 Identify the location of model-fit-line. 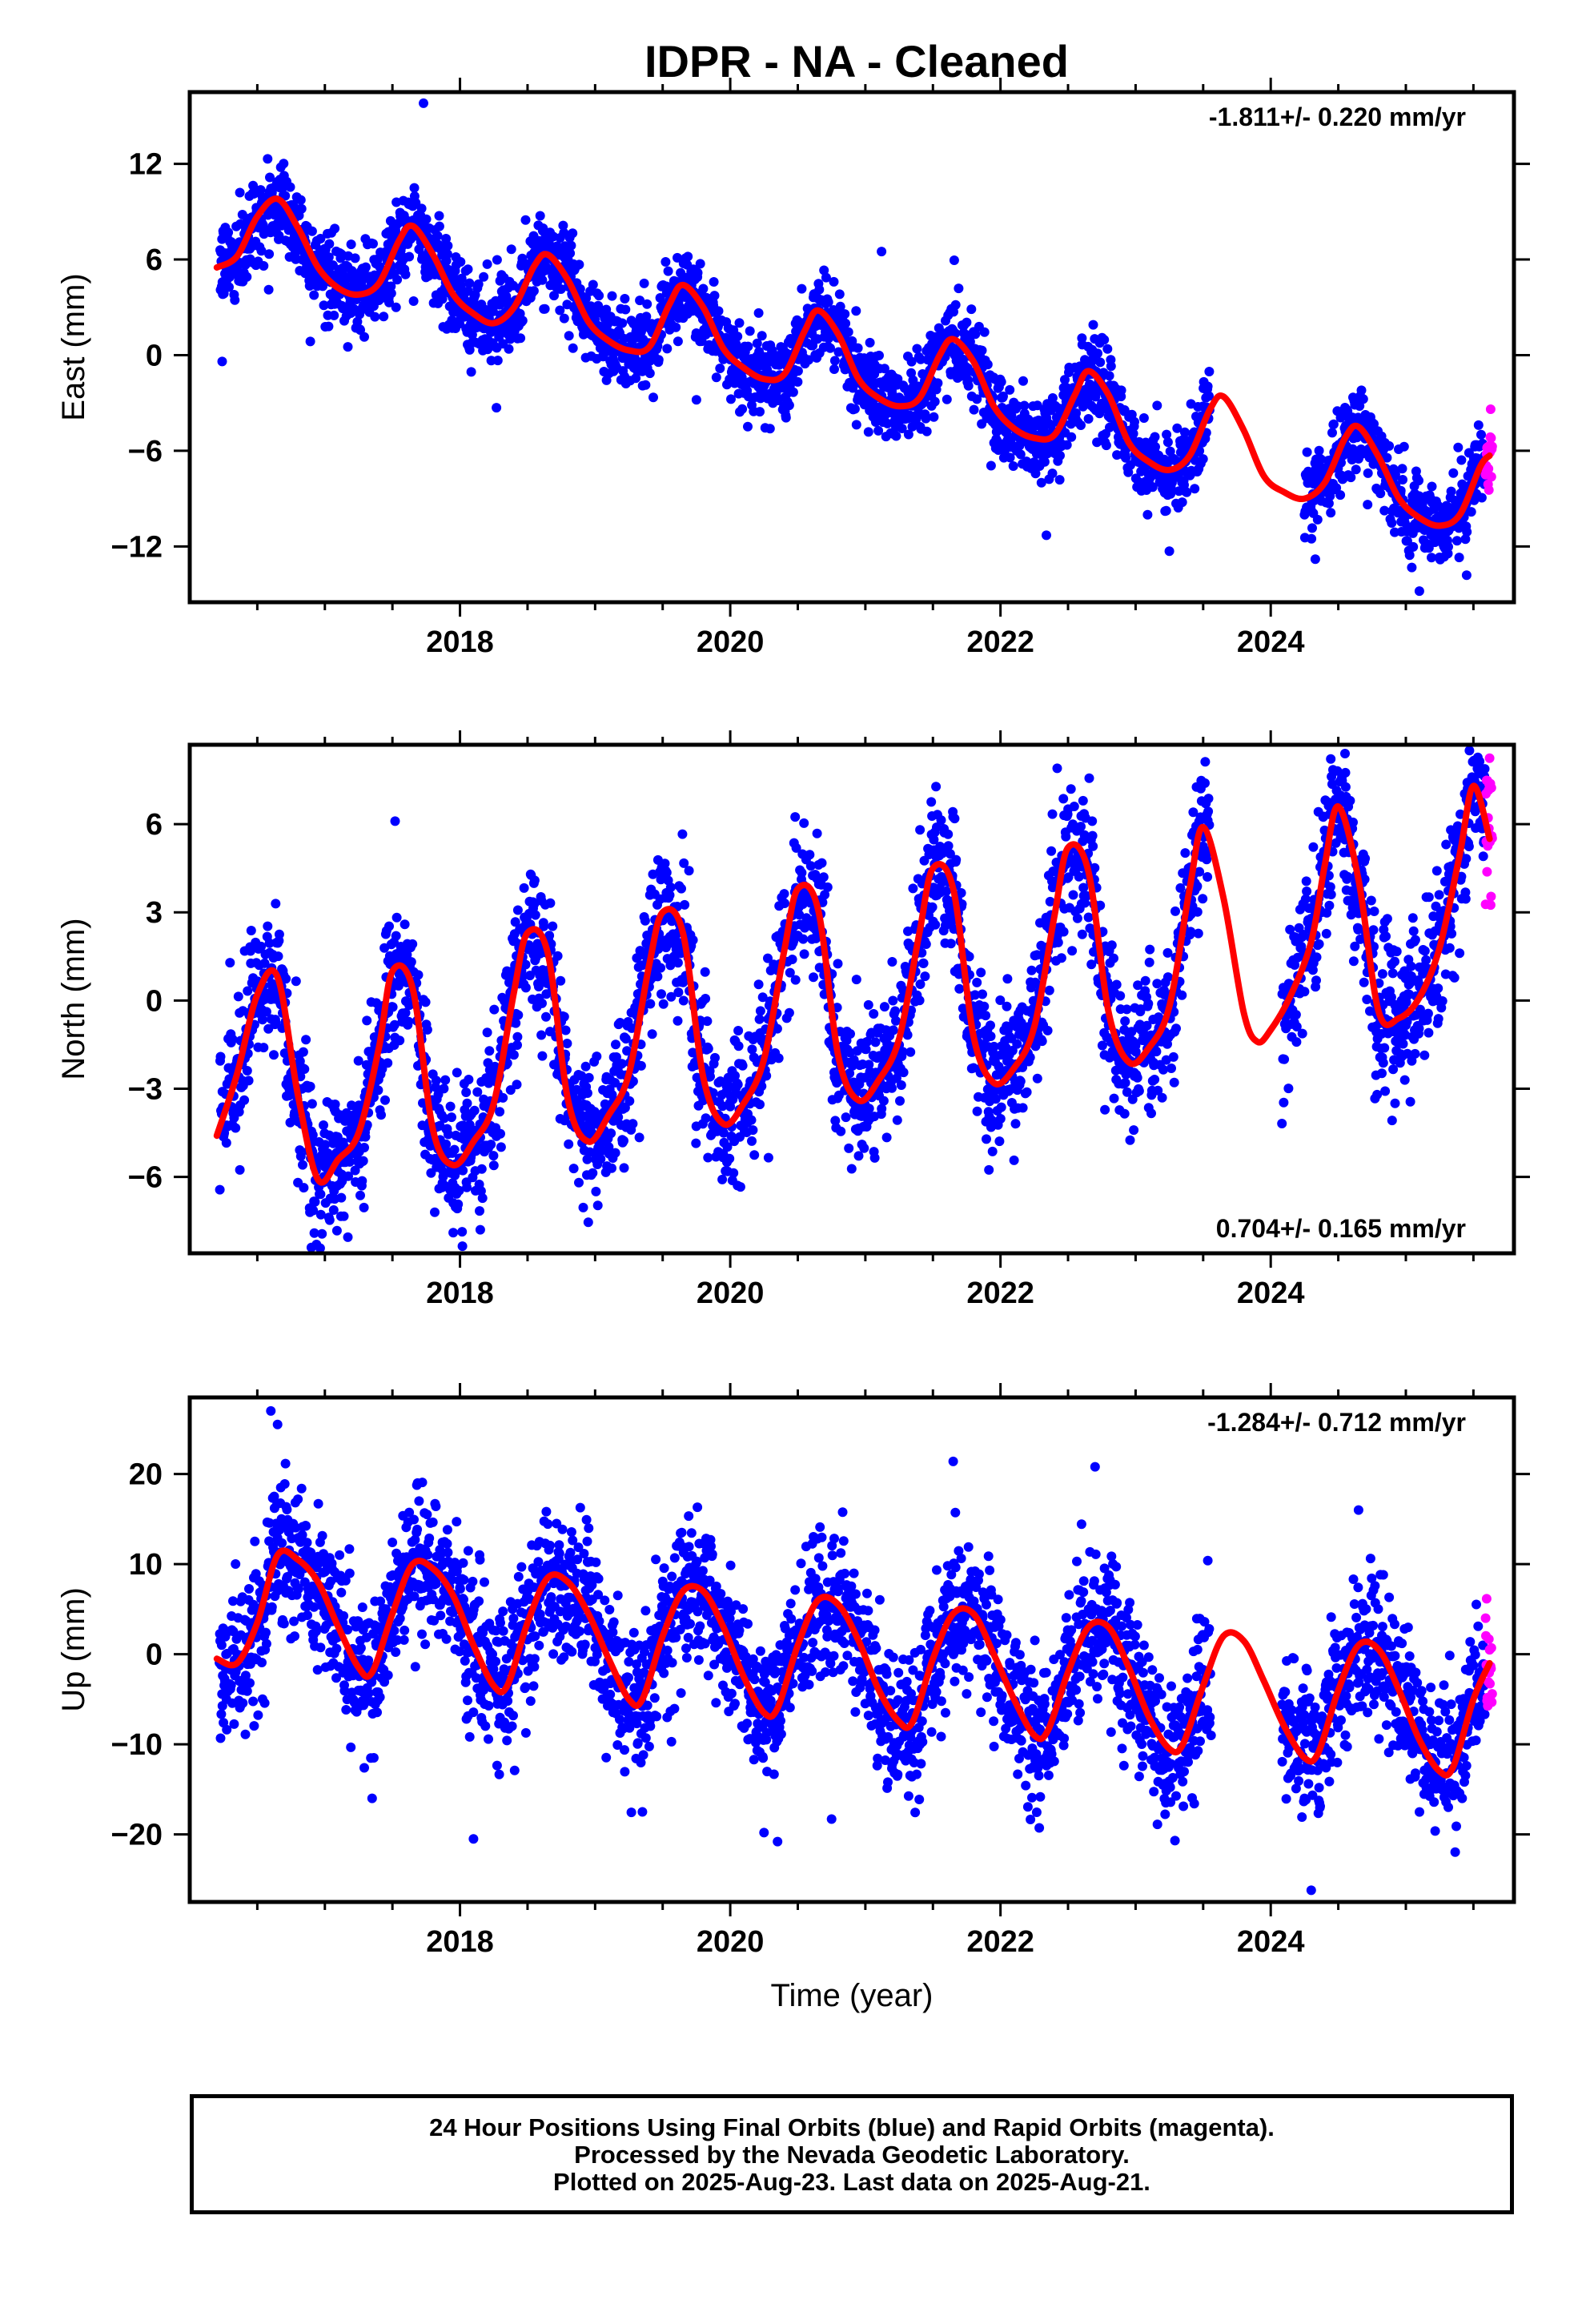
(853, 362).